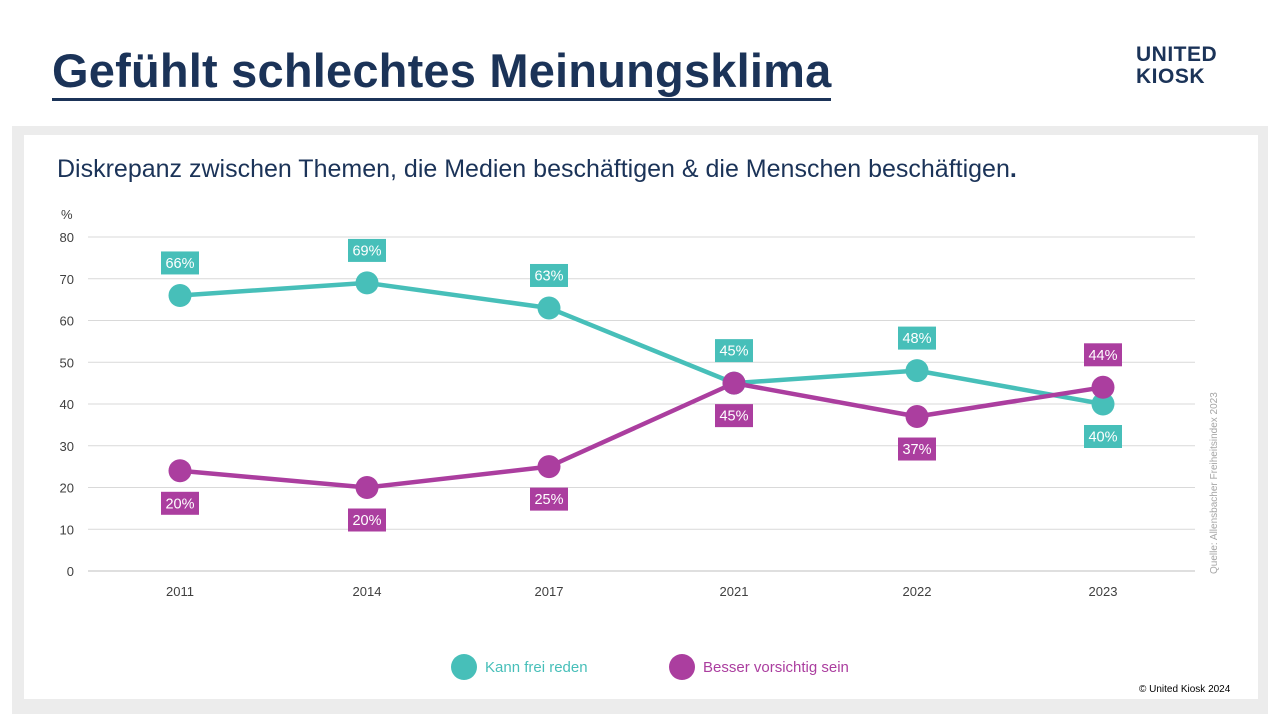  Describe the element at coordinates (367, 591) in the screenshot. I see `x-tick-label: 2014` at that location.